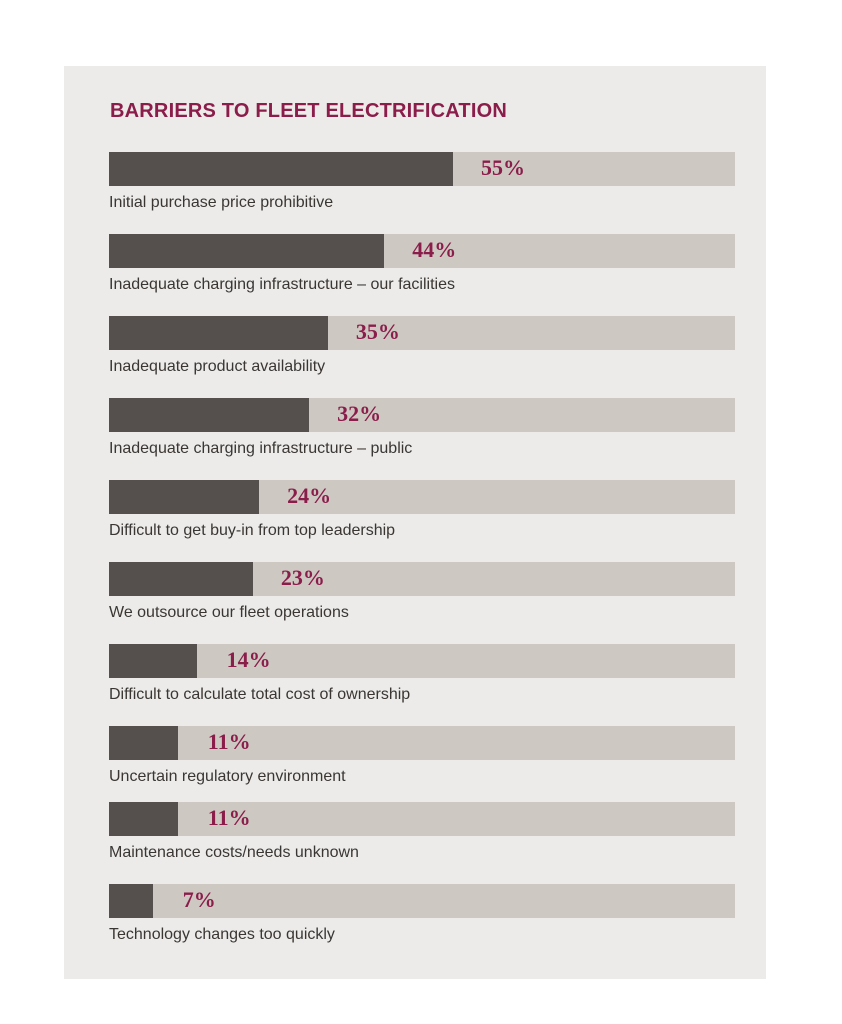 This screenshot has width=842, height=1024. I want to click on value-label: 23%, so click(302, 577).